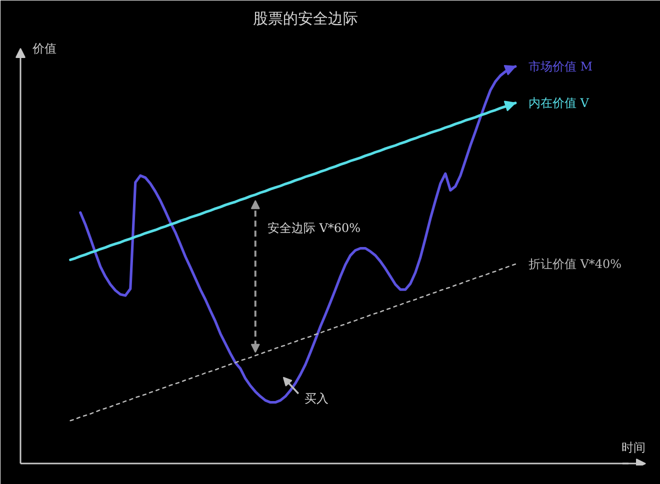  Describe the element at coordinates (44, 49) in the screenshot. I see `y-axis-title: 价值` at that location.